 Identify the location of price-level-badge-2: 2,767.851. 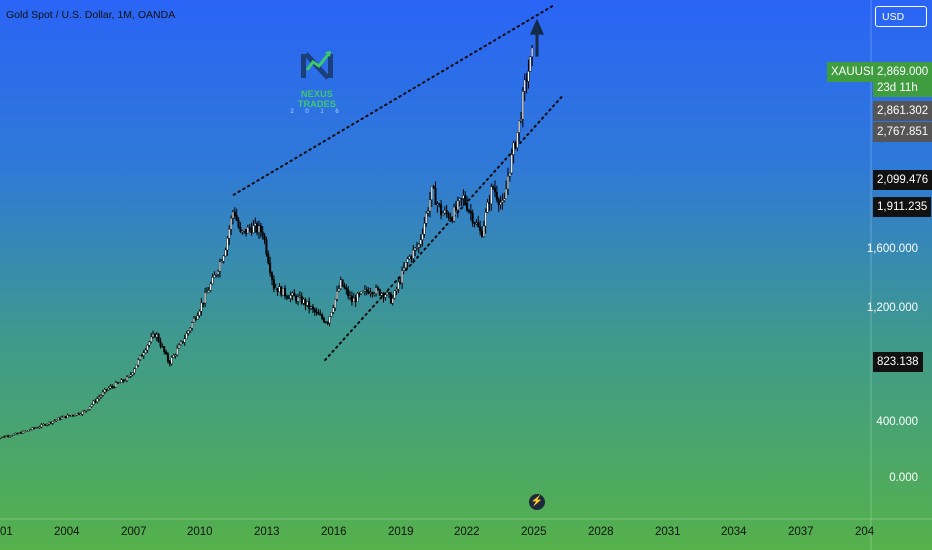
(902, 132).